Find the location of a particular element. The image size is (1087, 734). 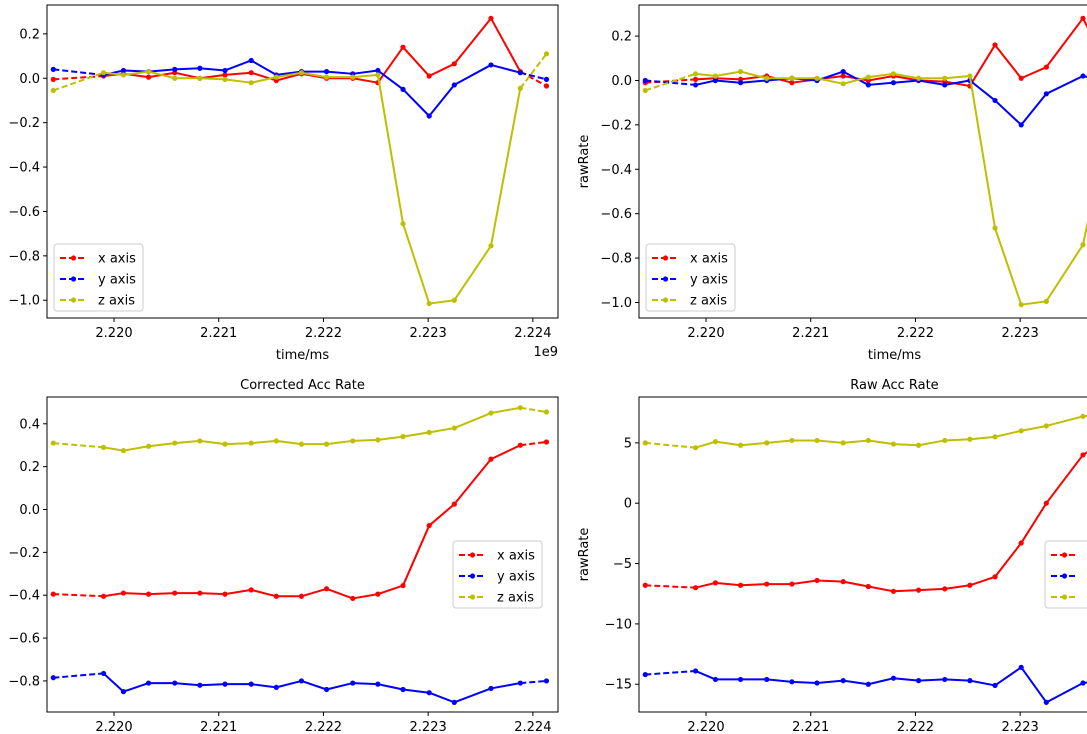

y-tick-label: −0.4 is located at coordinates (616, 170).